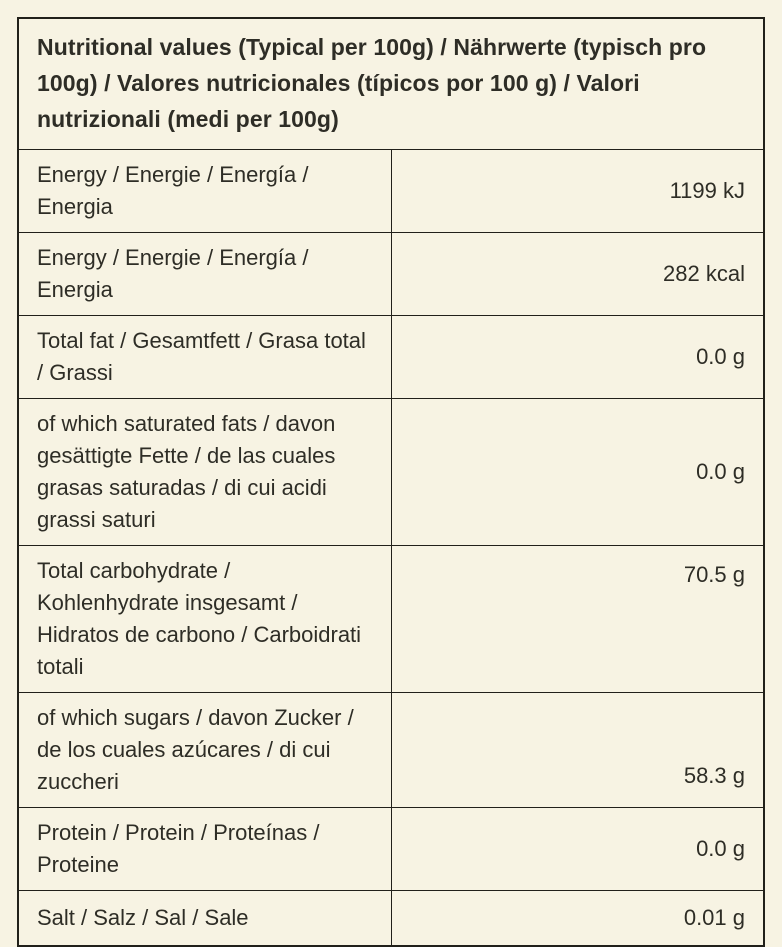 This screenshot has height=947, width=782. Describe the element at coordinates (204, 918) in the screenshot. I see `nutrient-label: Salt / Salz / Sal / Sale` at that location.